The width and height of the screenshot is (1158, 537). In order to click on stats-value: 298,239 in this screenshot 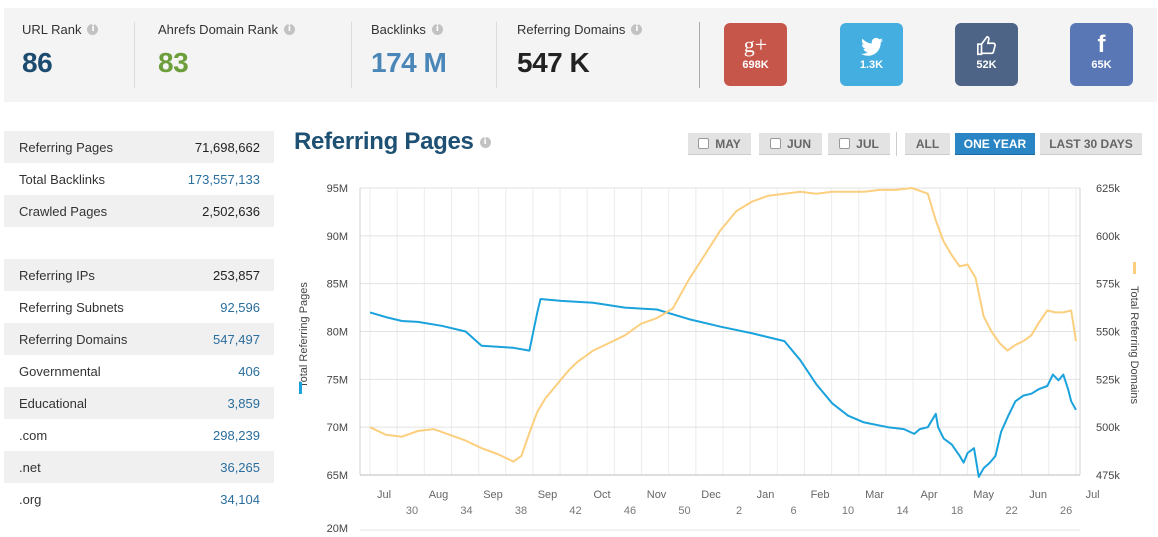, I will do `click(236, 435)`.